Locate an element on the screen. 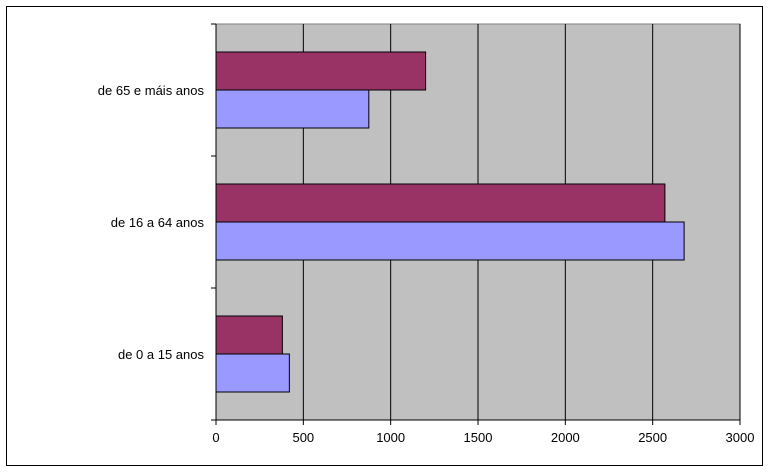 The width and height of the screenshot is (771, 472). category-label: de 16 a 64 anos is located at coordinates (158, 222).